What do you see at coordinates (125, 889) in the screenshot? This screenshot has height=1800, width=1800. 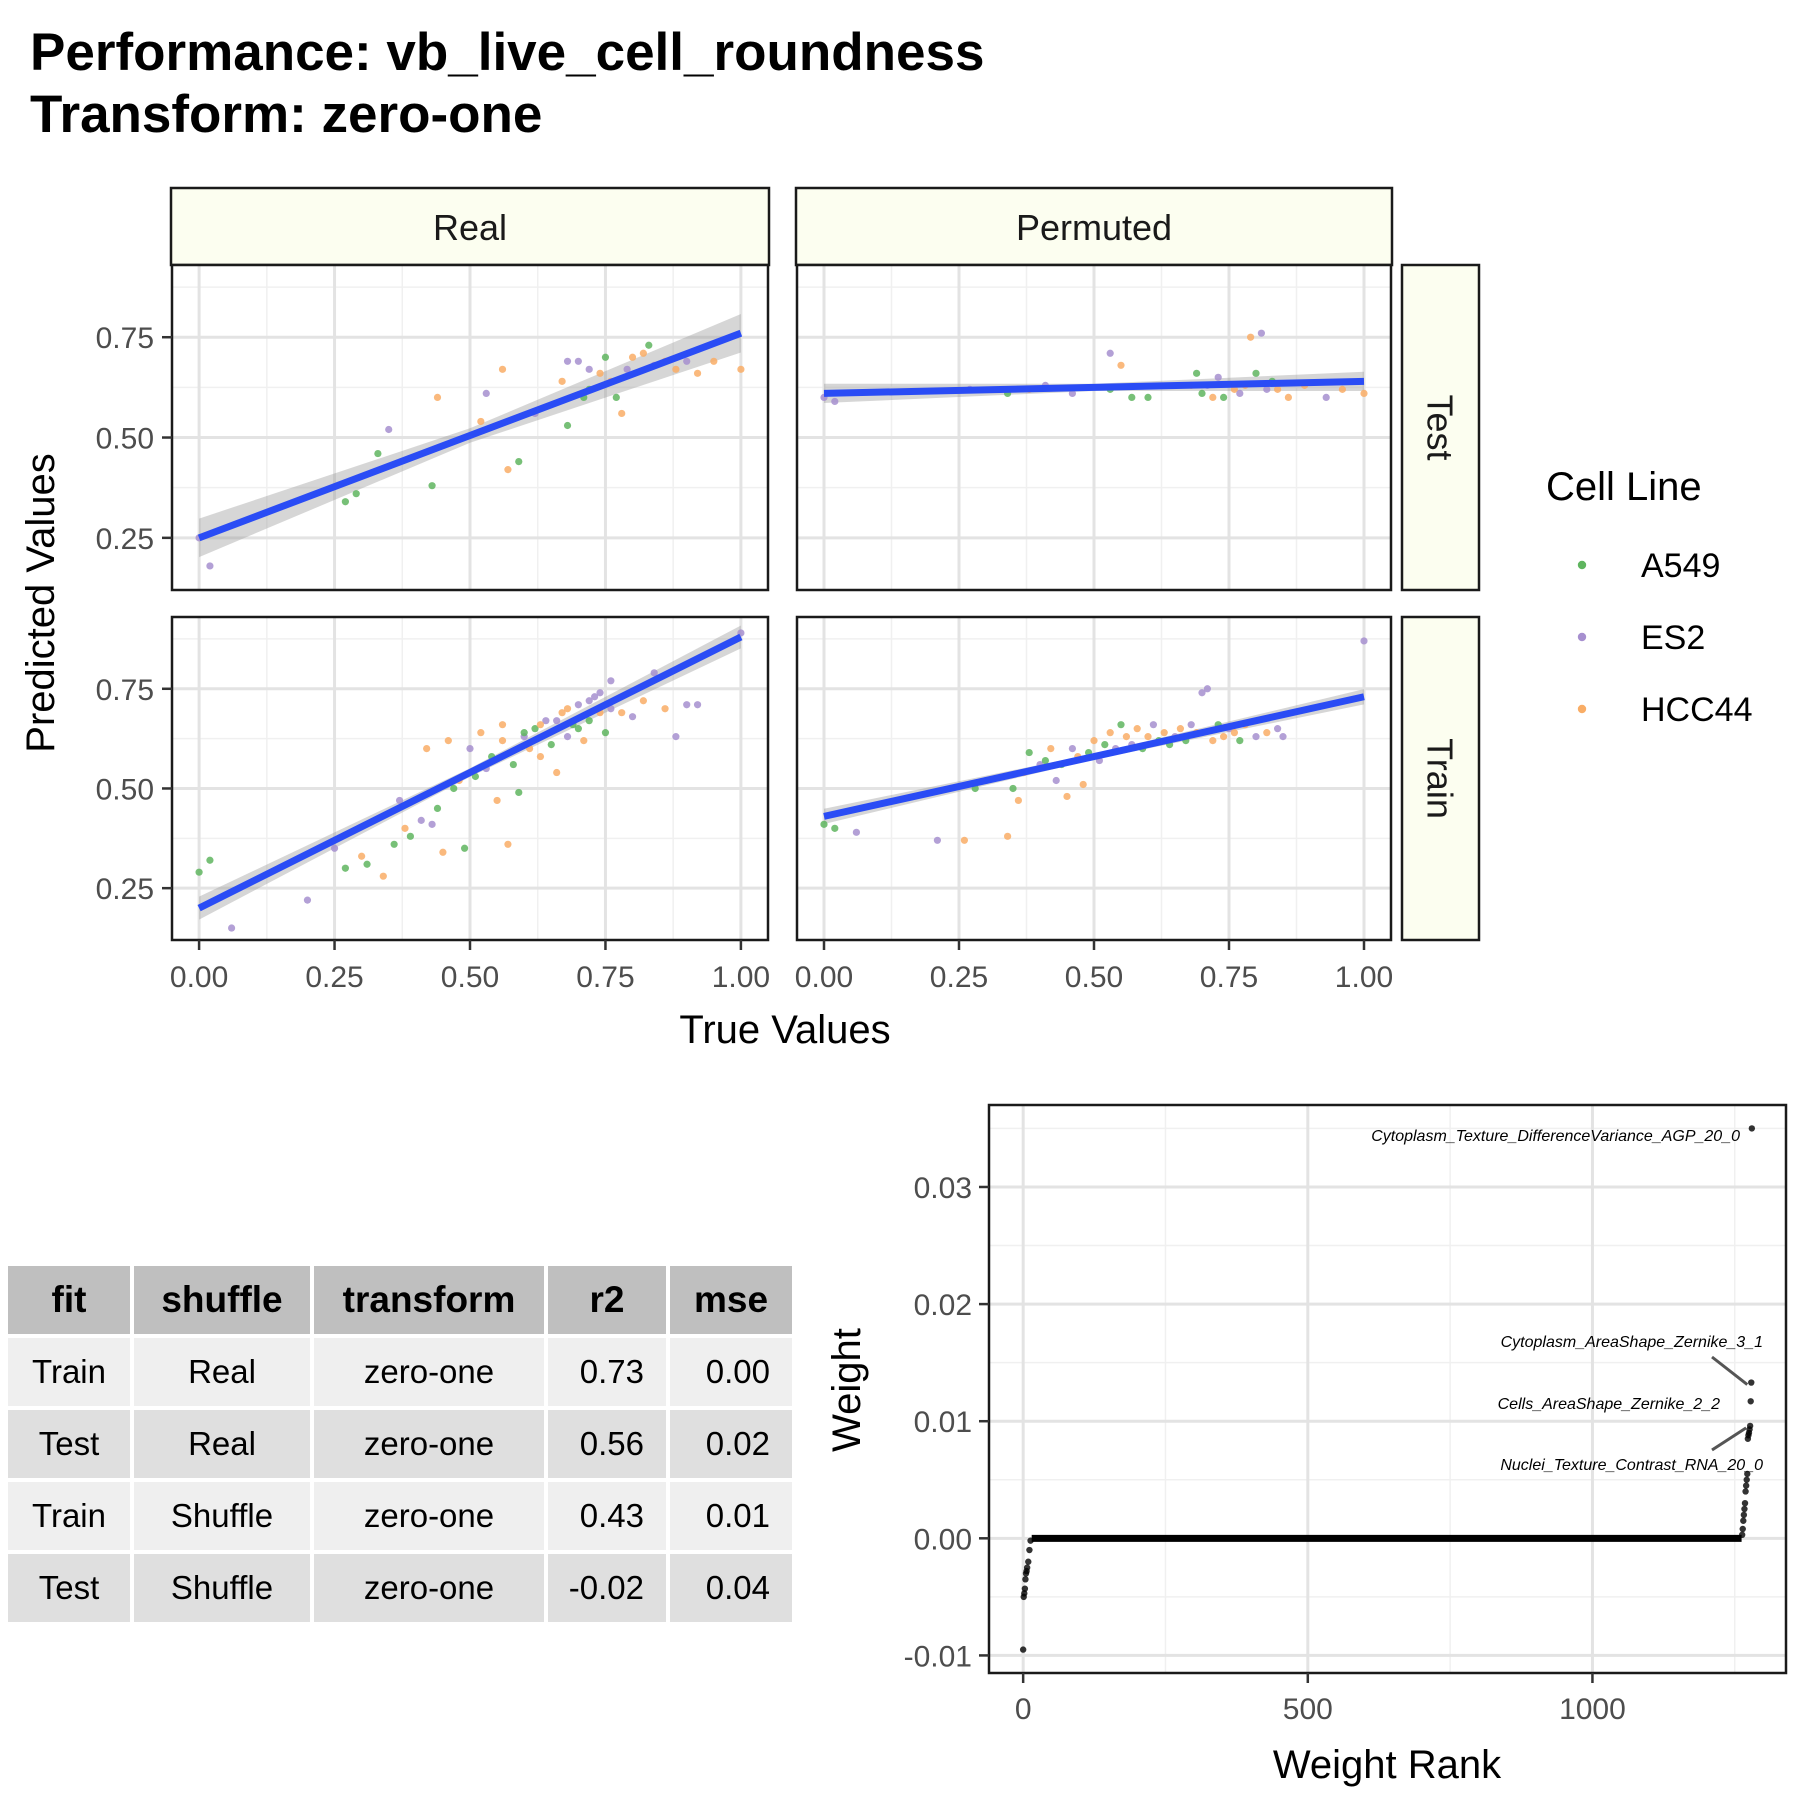 I see `y-tick-label: 0.25` at bounding box center [125, 889].